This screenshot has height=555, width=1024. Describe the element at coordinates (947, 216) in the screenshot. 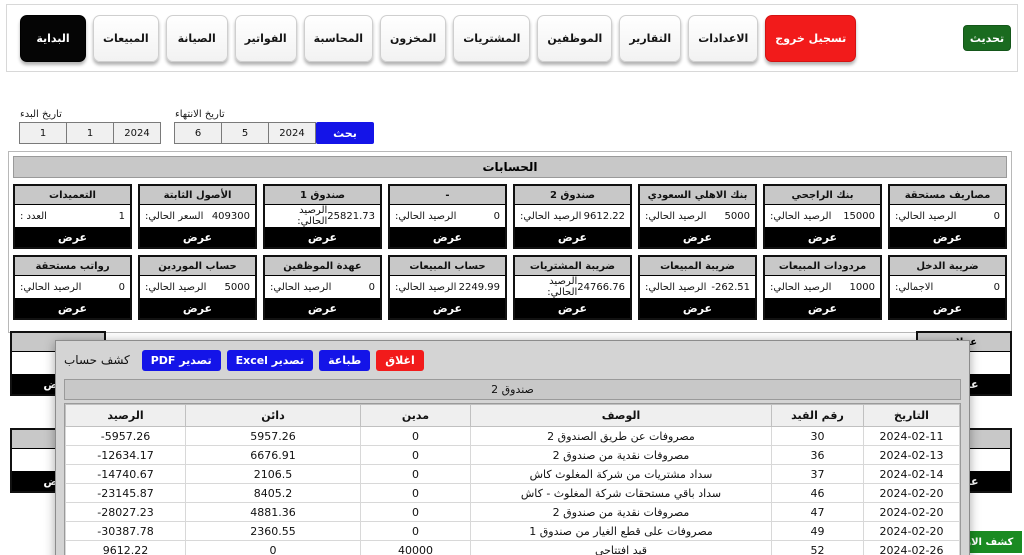

I see `account-card-body: الرصيد الحالي: 0` at that location.